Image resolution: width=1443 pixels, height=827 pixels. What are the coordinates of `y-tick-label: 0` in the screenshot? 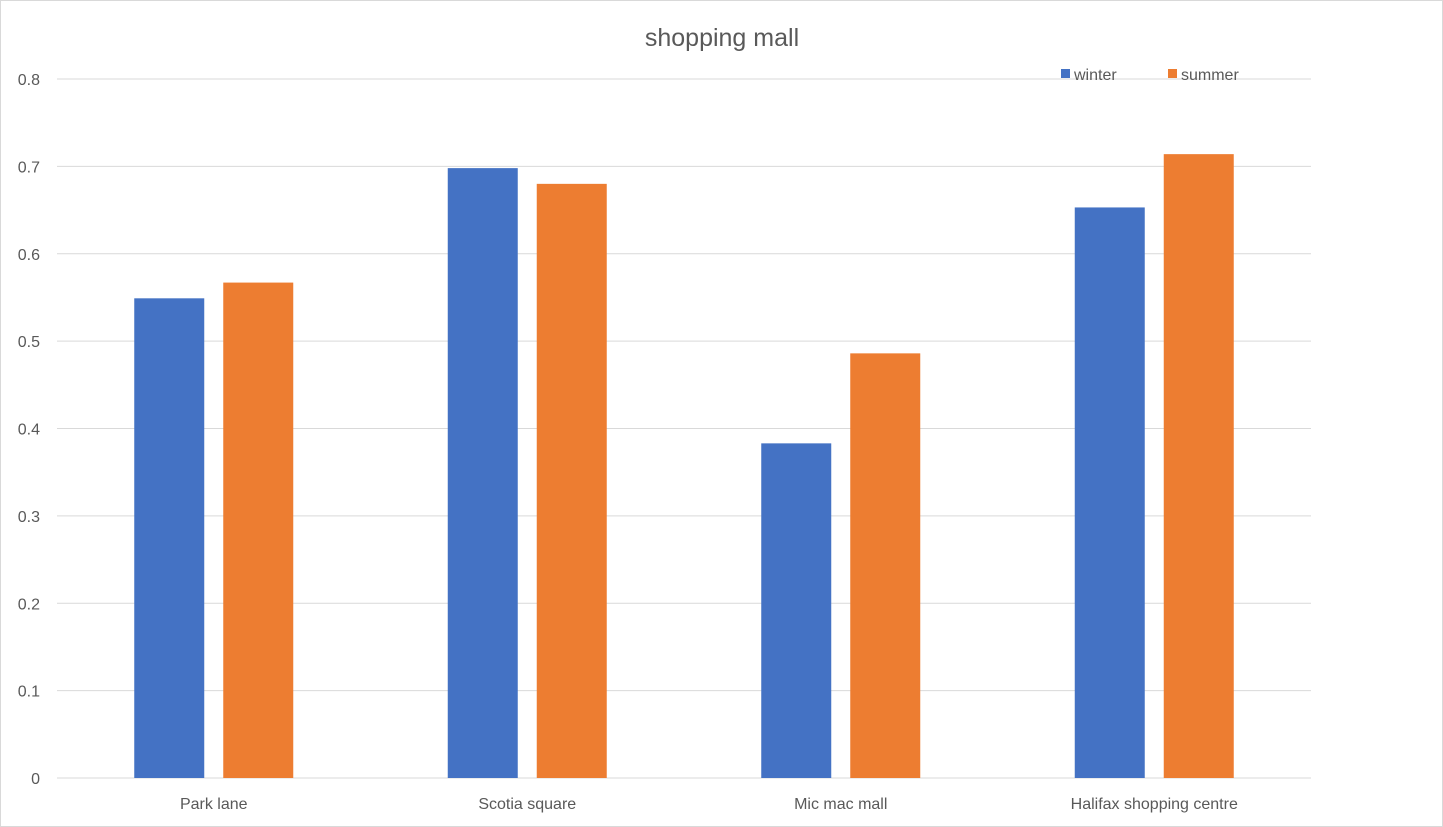 It's located at (35, 779).